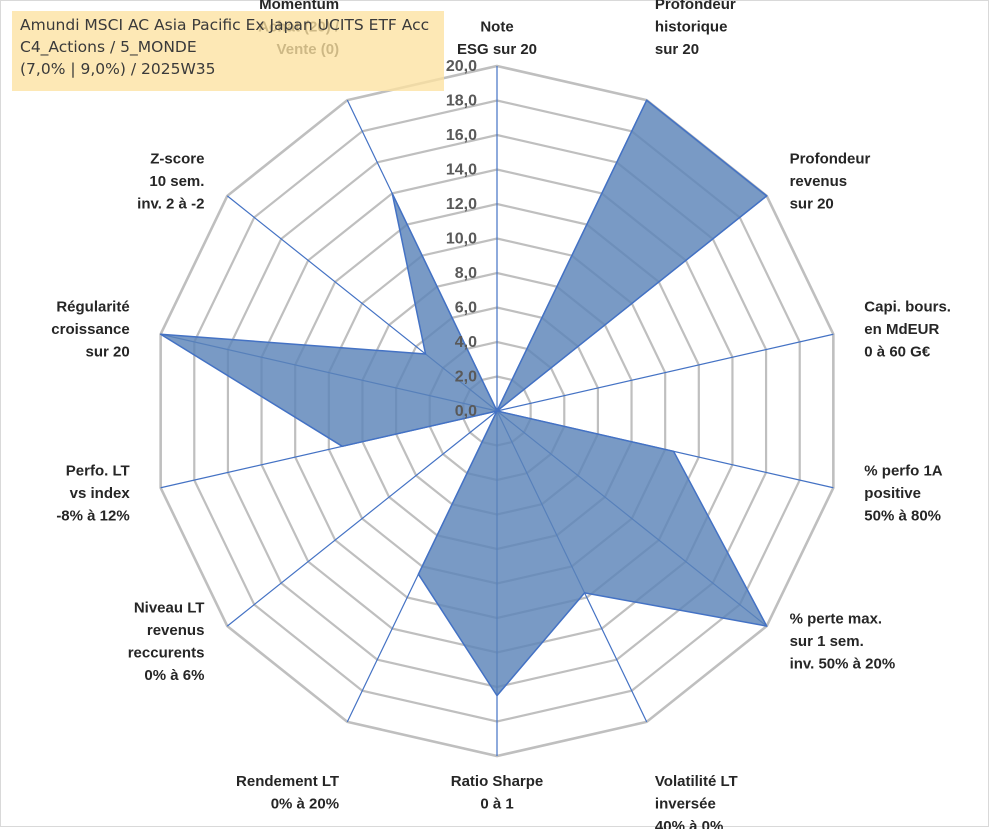 This screenshot has width=991, height=829. I want to click on axis-label: Capi. bours. en MdEUR 0 à 60 G€, so click(907, 329).